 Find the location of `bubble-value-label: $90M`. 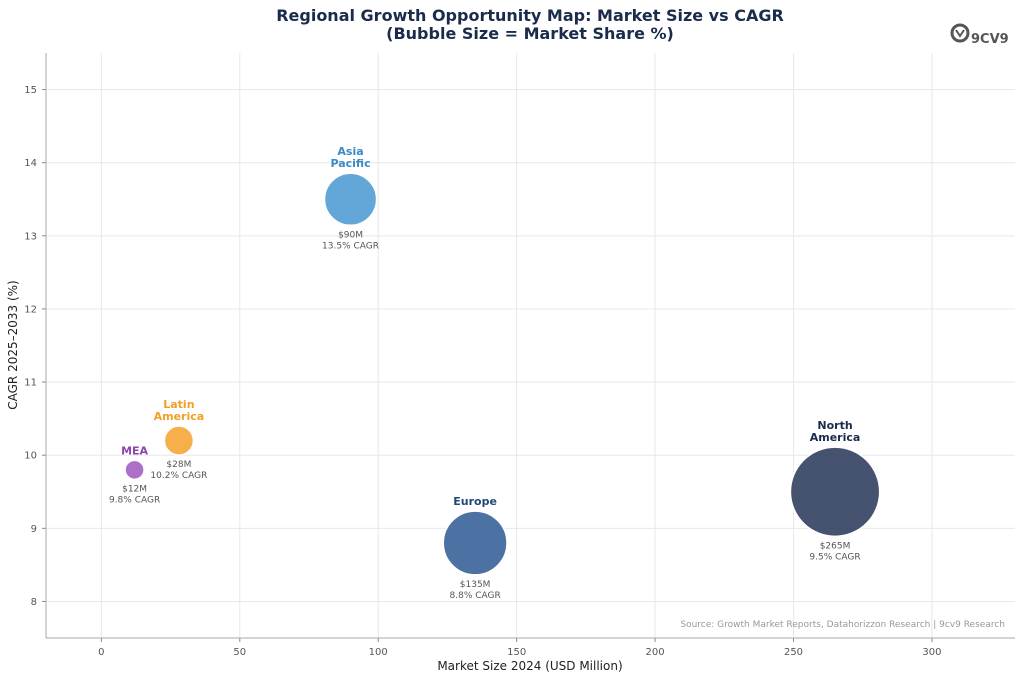

bubble-value-label: $90M is located at coordinates (350, 235).